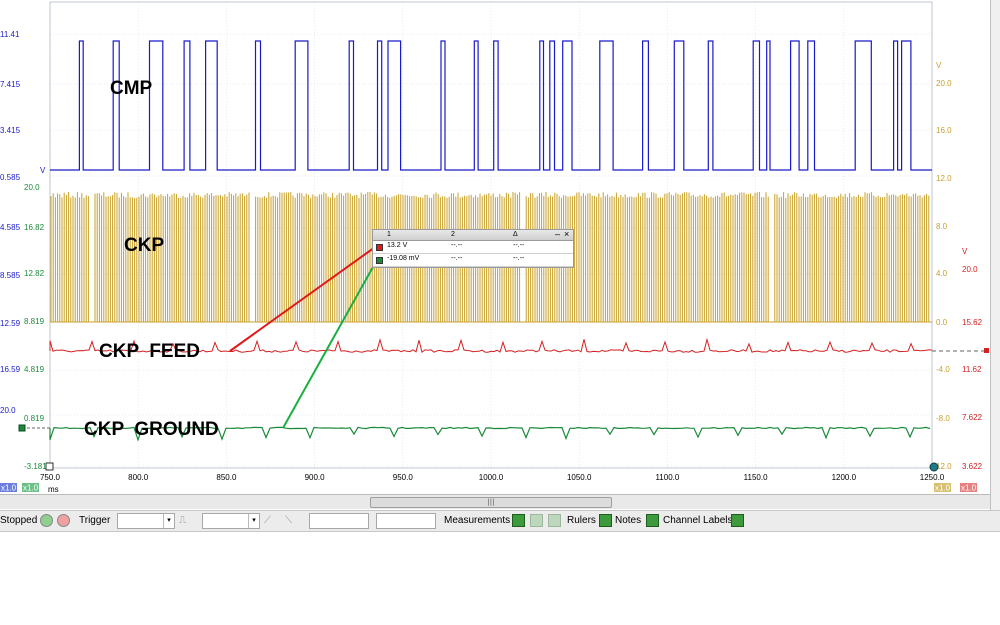 This screenshot has height=625, width=1000. I want to click on readout-value: 13.2 V, so click(397, 245).